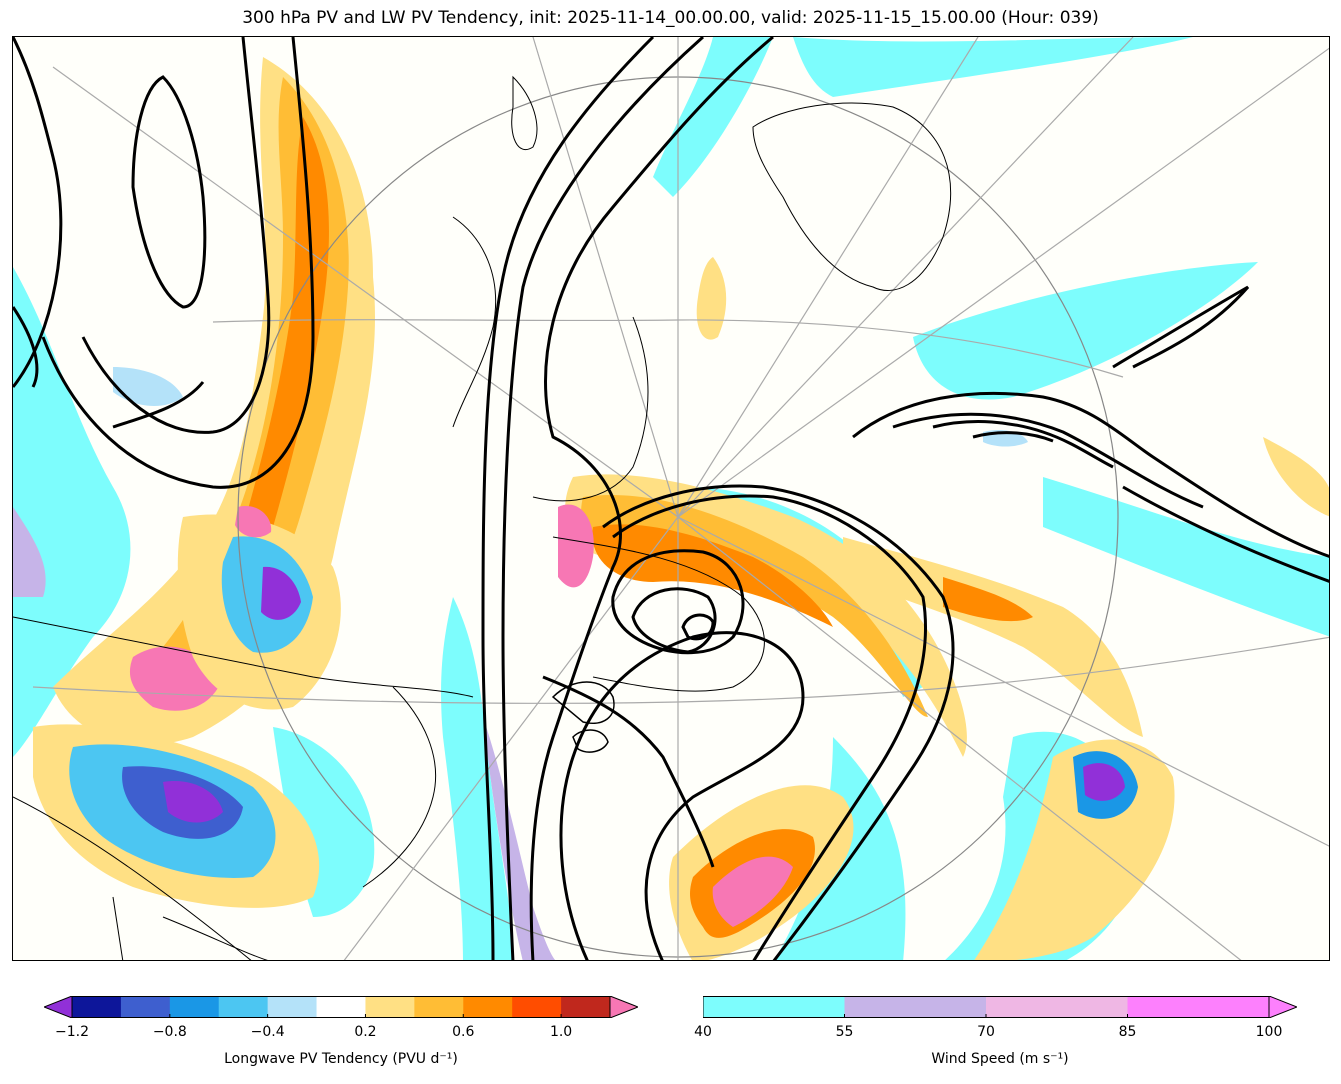  I want to click on colorbar-tick-label: 100, so click(1269, 1032).